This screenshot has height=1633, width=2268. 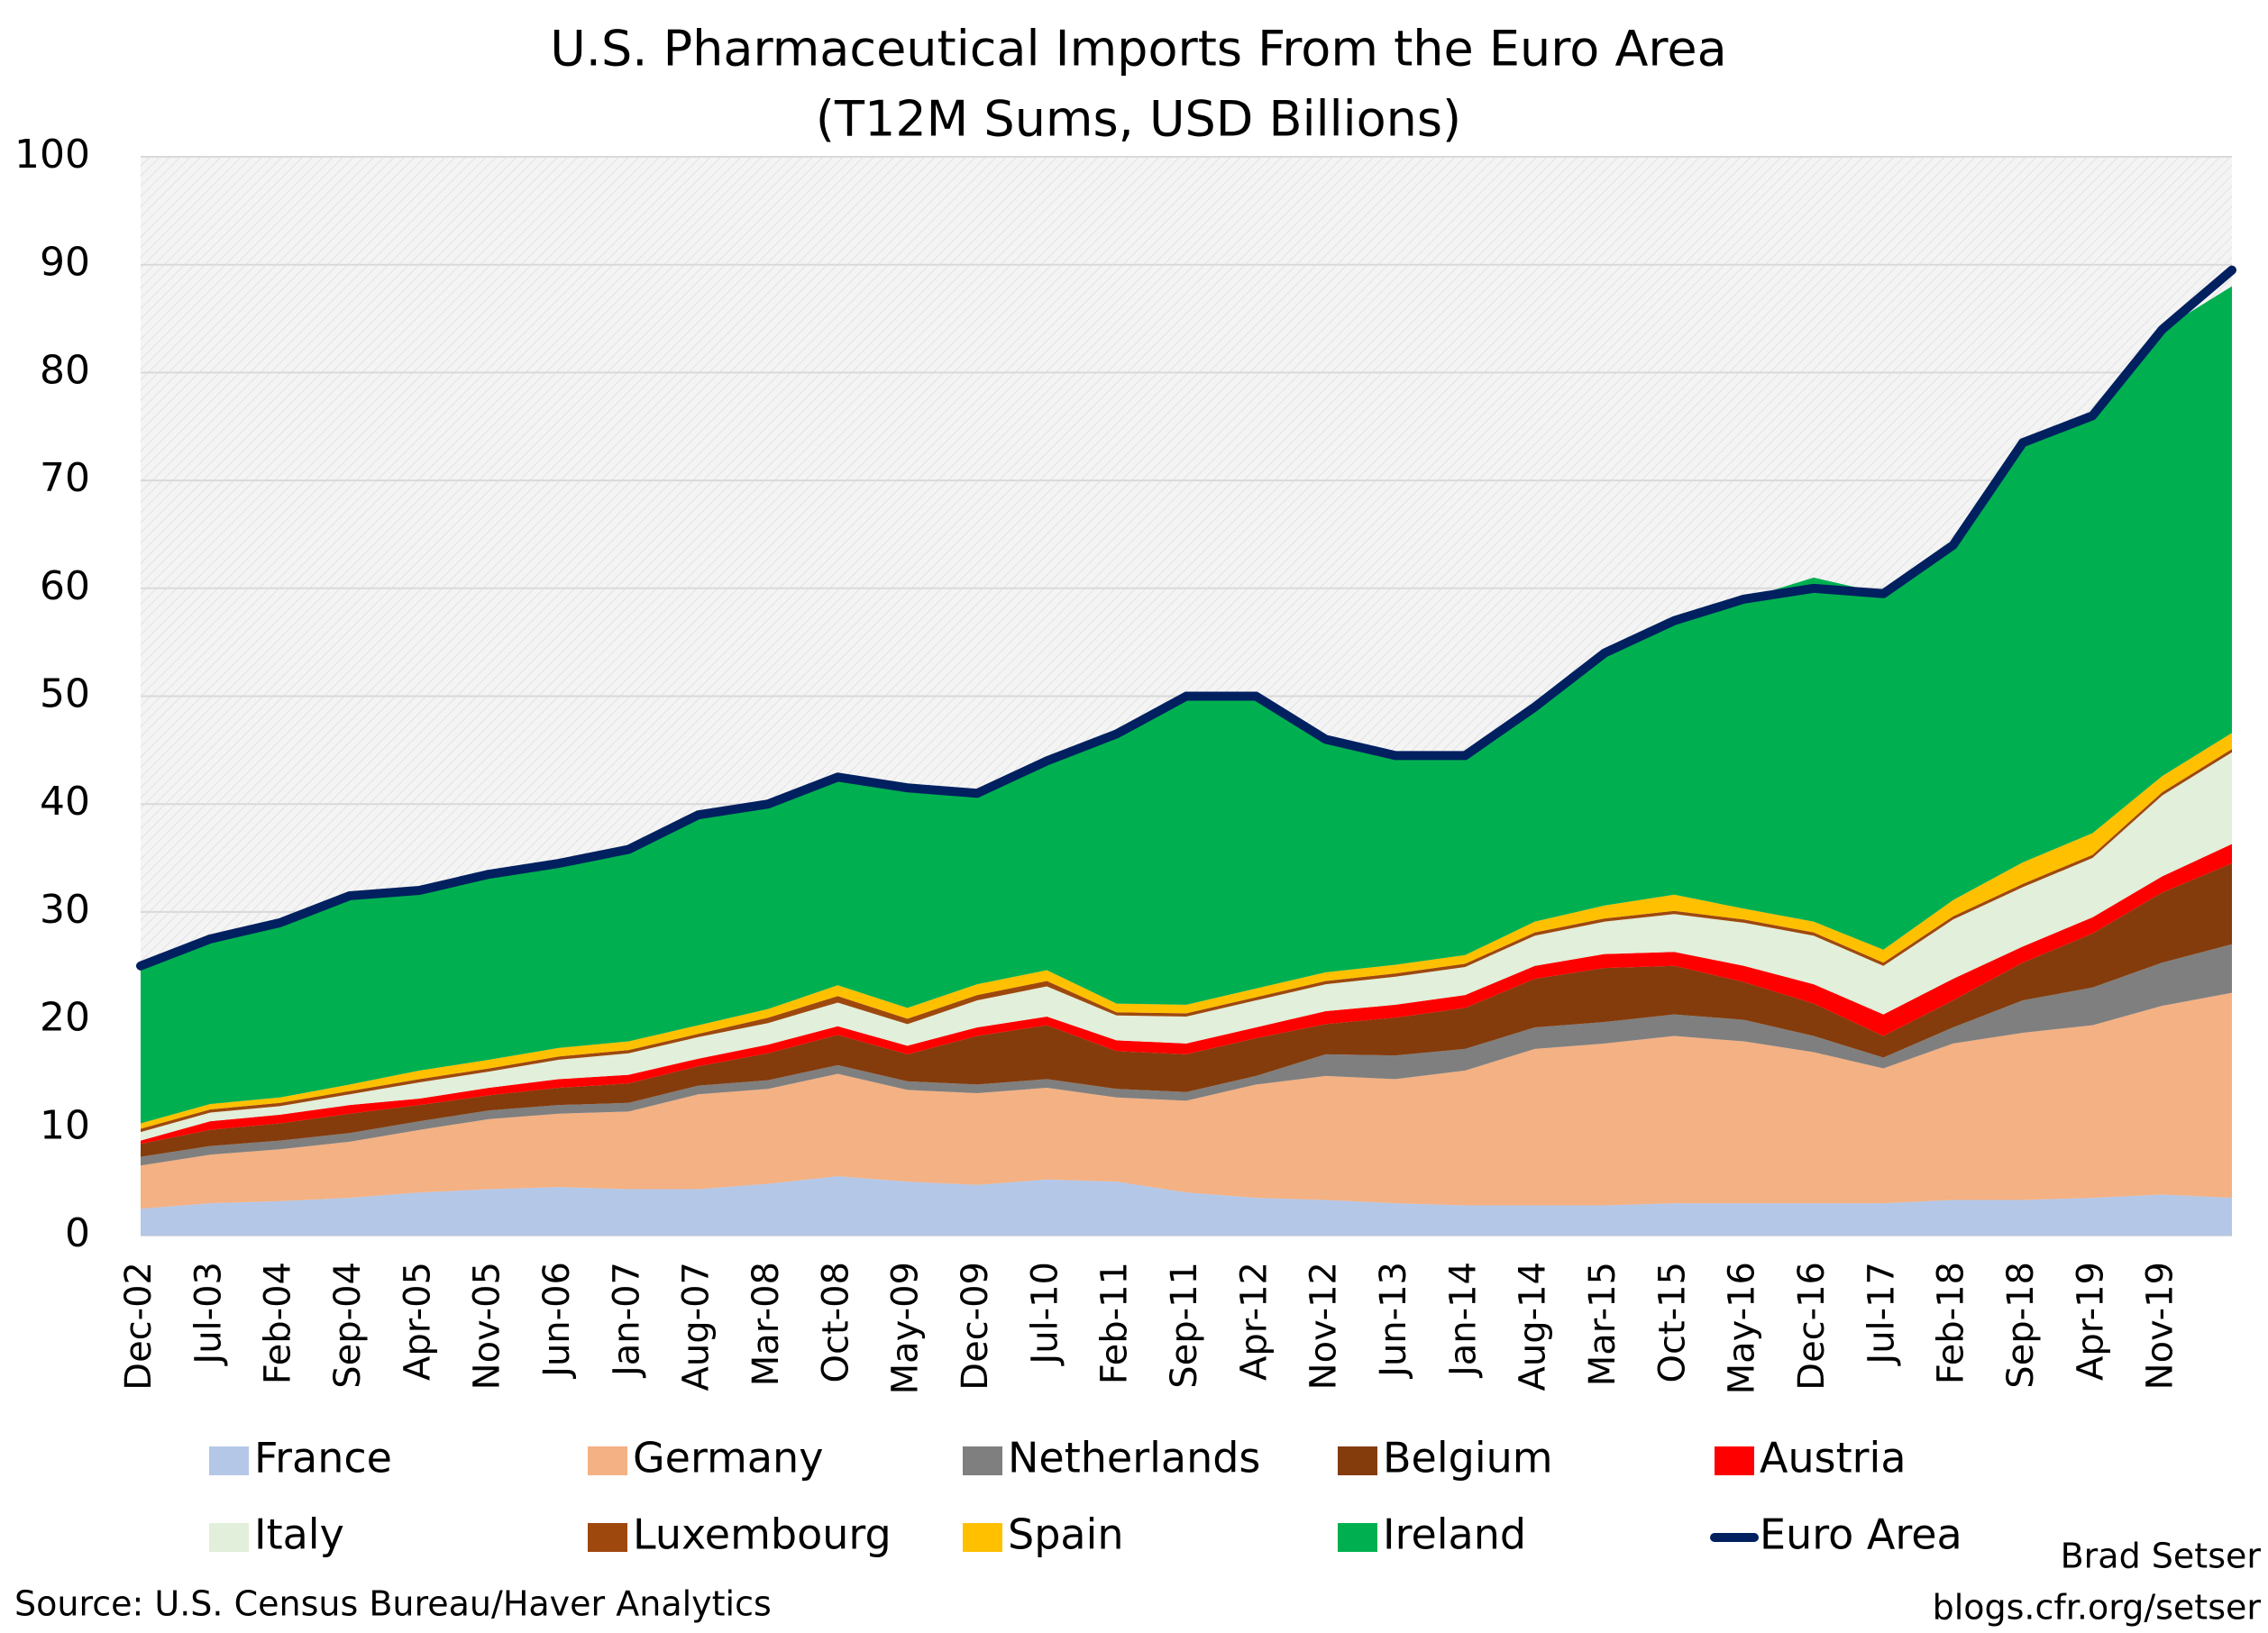 What do you see at coordinates (1066, 1534) in the screenshot?
I see `legend-label: Spain` at bounding box center [1066, 1534].